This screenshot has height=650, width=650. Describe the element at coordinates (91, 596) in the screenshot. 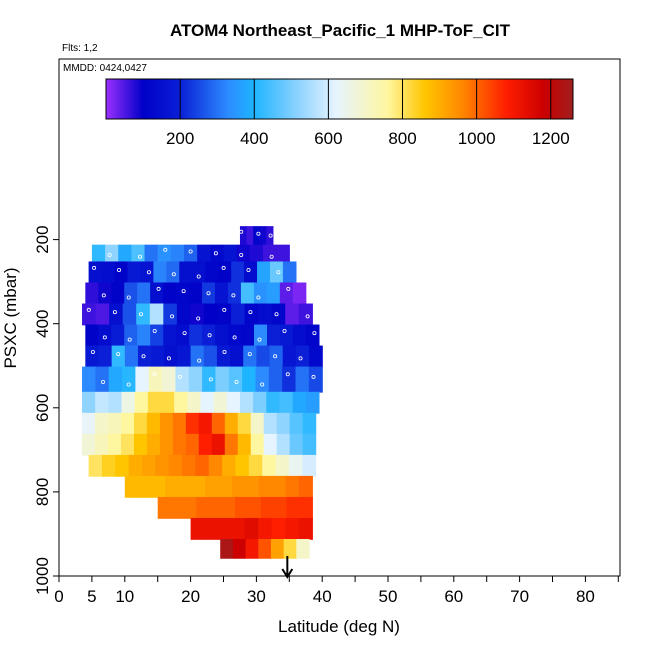

I see `x-tick-label: 5` at that location.